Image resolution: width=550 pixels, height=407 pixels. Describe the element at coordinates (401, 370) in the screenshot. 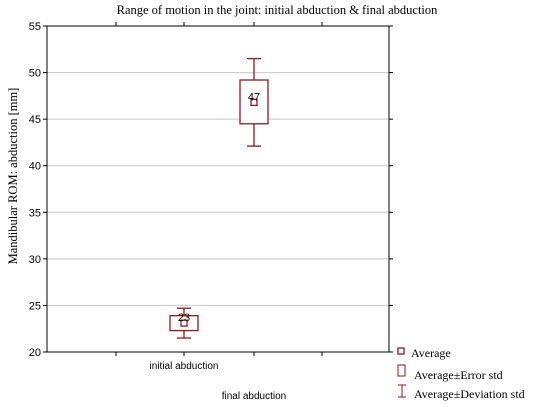

I see `legend-error-marker` at that location.